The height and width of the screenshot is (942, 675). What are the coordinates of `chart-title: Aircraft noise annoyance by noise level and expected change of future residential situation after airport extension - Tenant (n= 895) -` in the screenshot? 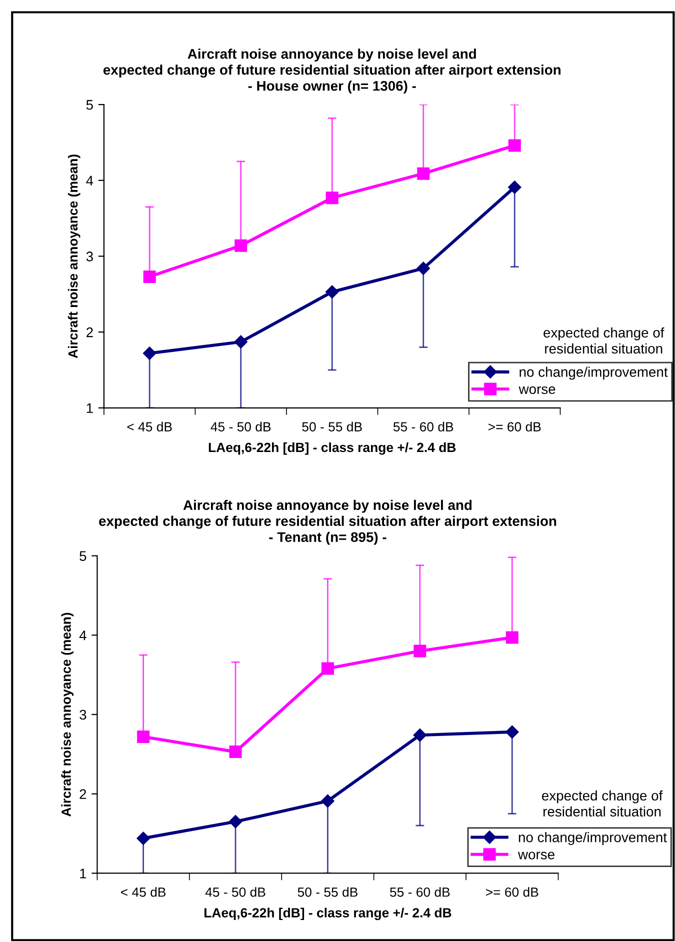 It's located at (327, 522).